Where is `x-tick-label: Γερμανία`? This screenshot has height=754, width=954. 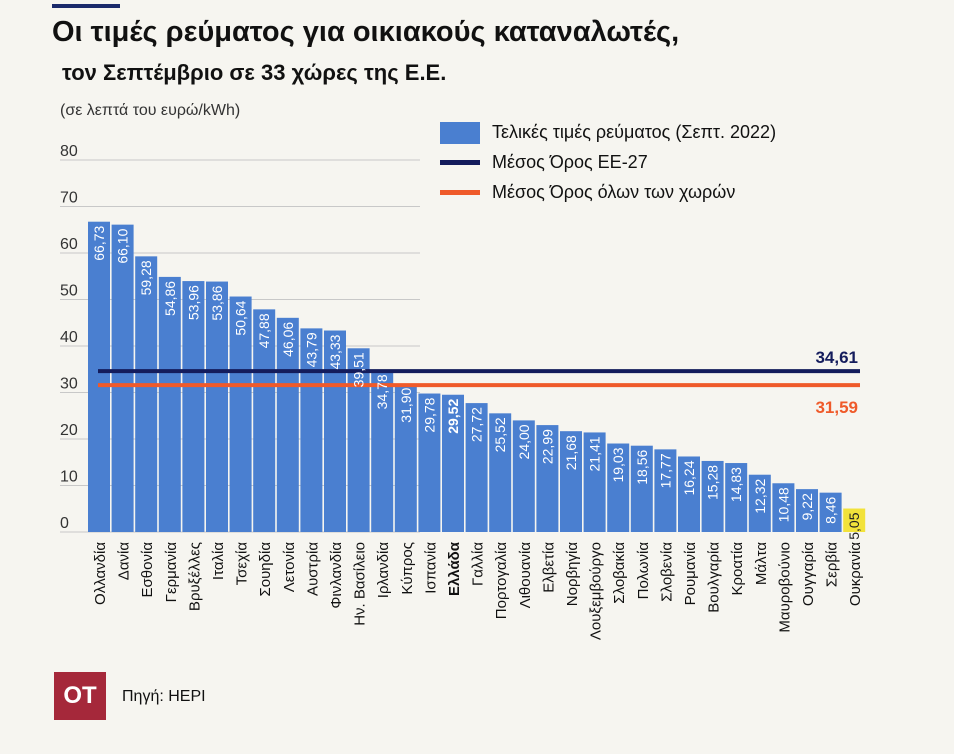 x-tick-label: Γερμανία is located at coordinates (171, 572).